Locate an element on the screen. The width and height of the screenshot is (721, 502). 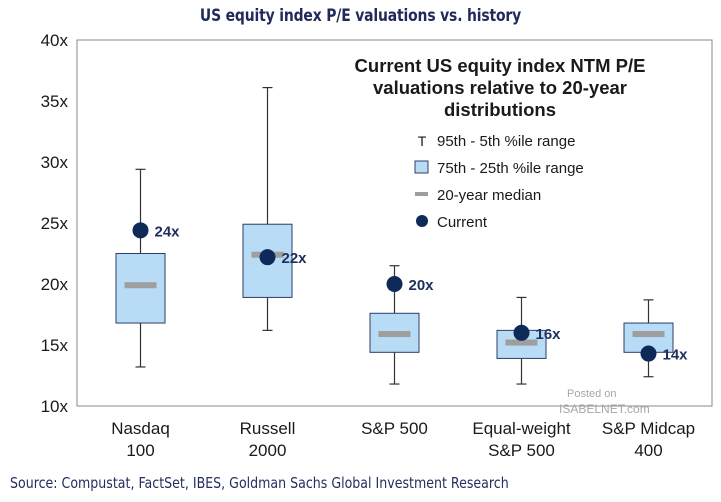
category-label: 2000 is located at coordinates (268, 450).